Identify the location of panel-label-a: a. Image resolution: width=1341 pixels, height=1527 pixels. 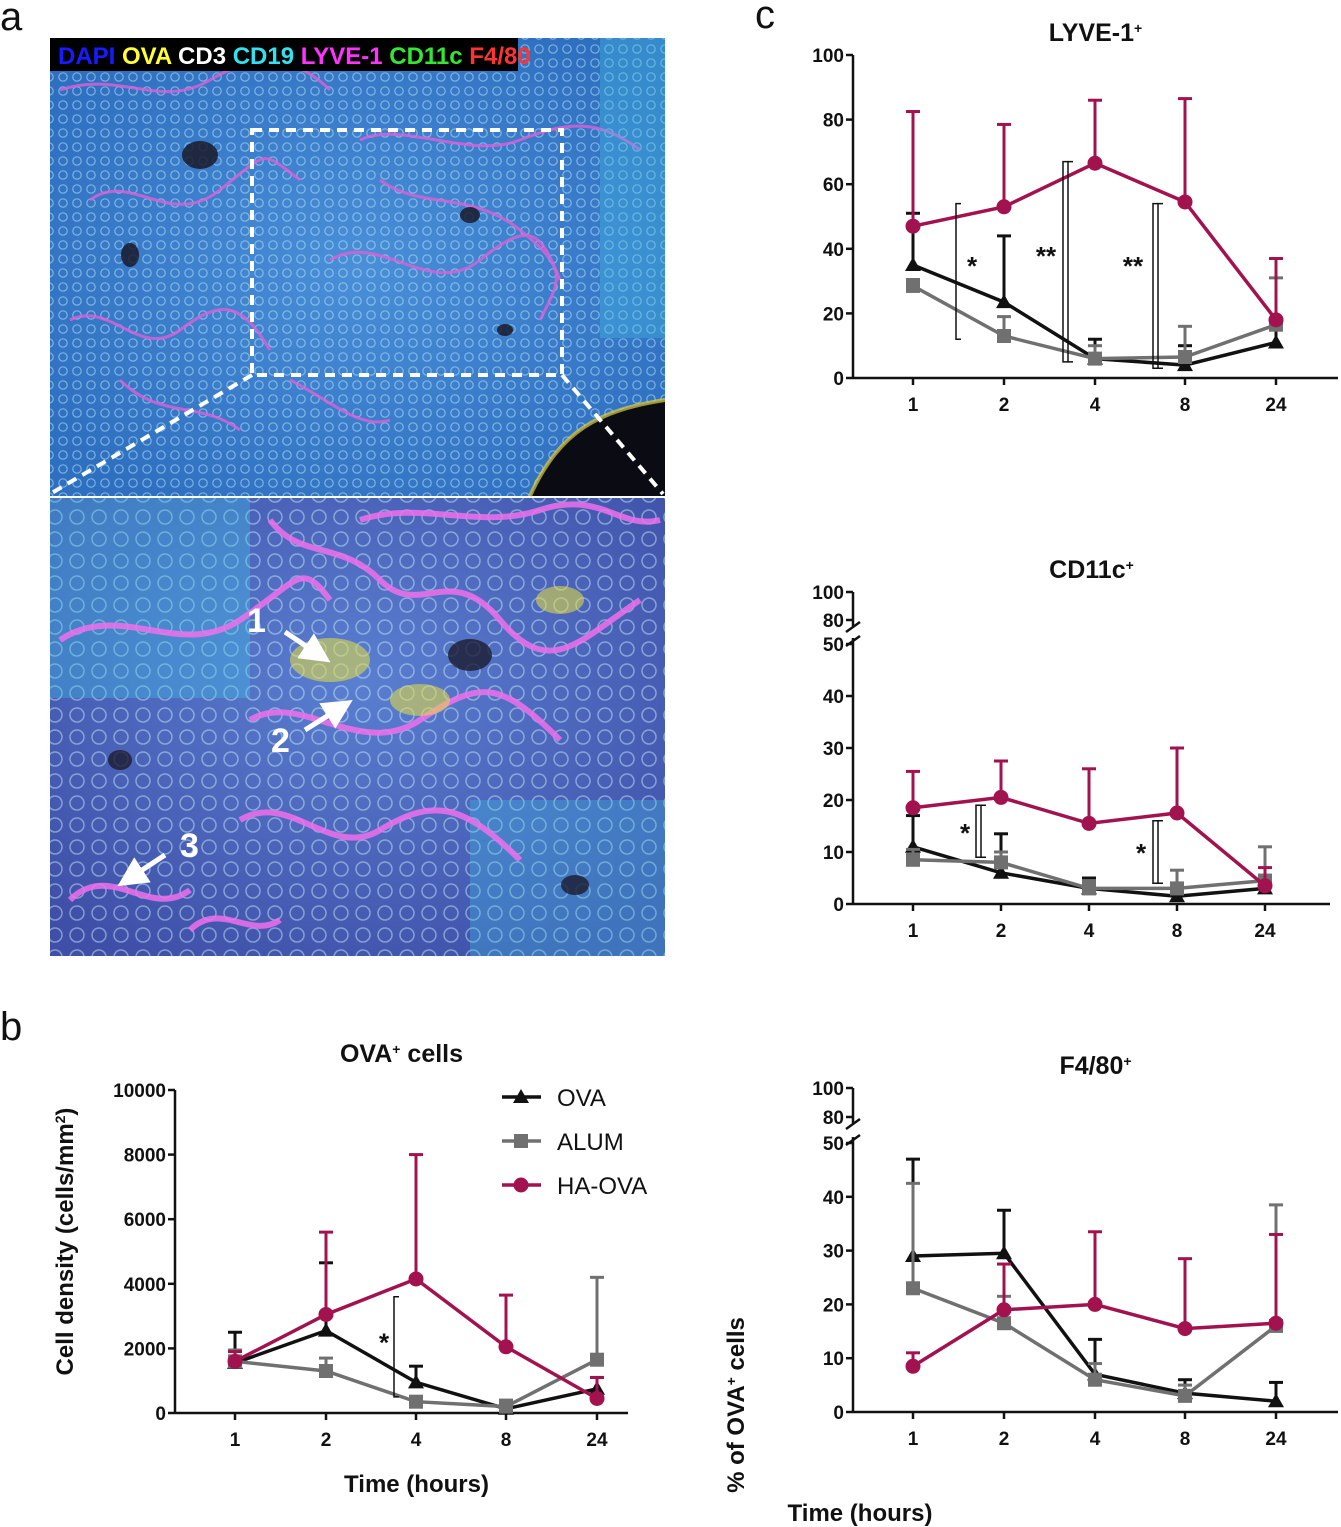
(11, 19).